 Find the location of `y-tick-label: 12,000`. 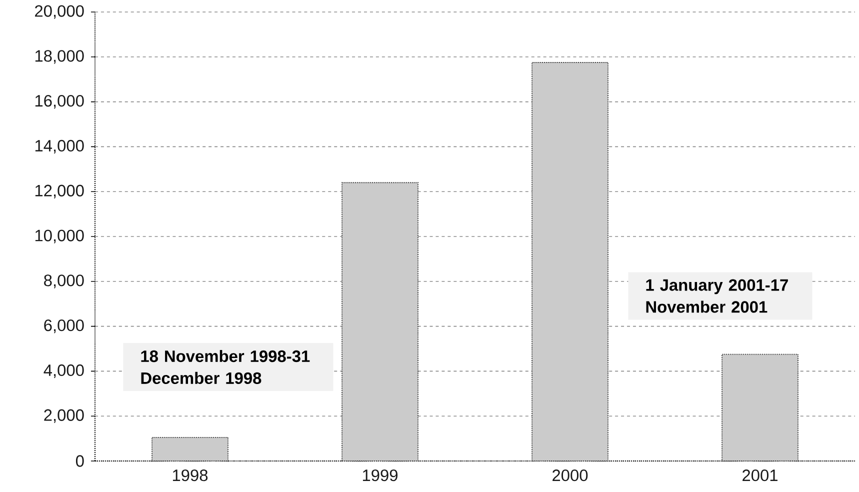

y-tick-label: 12,000 is located at coordinates (59, 191).